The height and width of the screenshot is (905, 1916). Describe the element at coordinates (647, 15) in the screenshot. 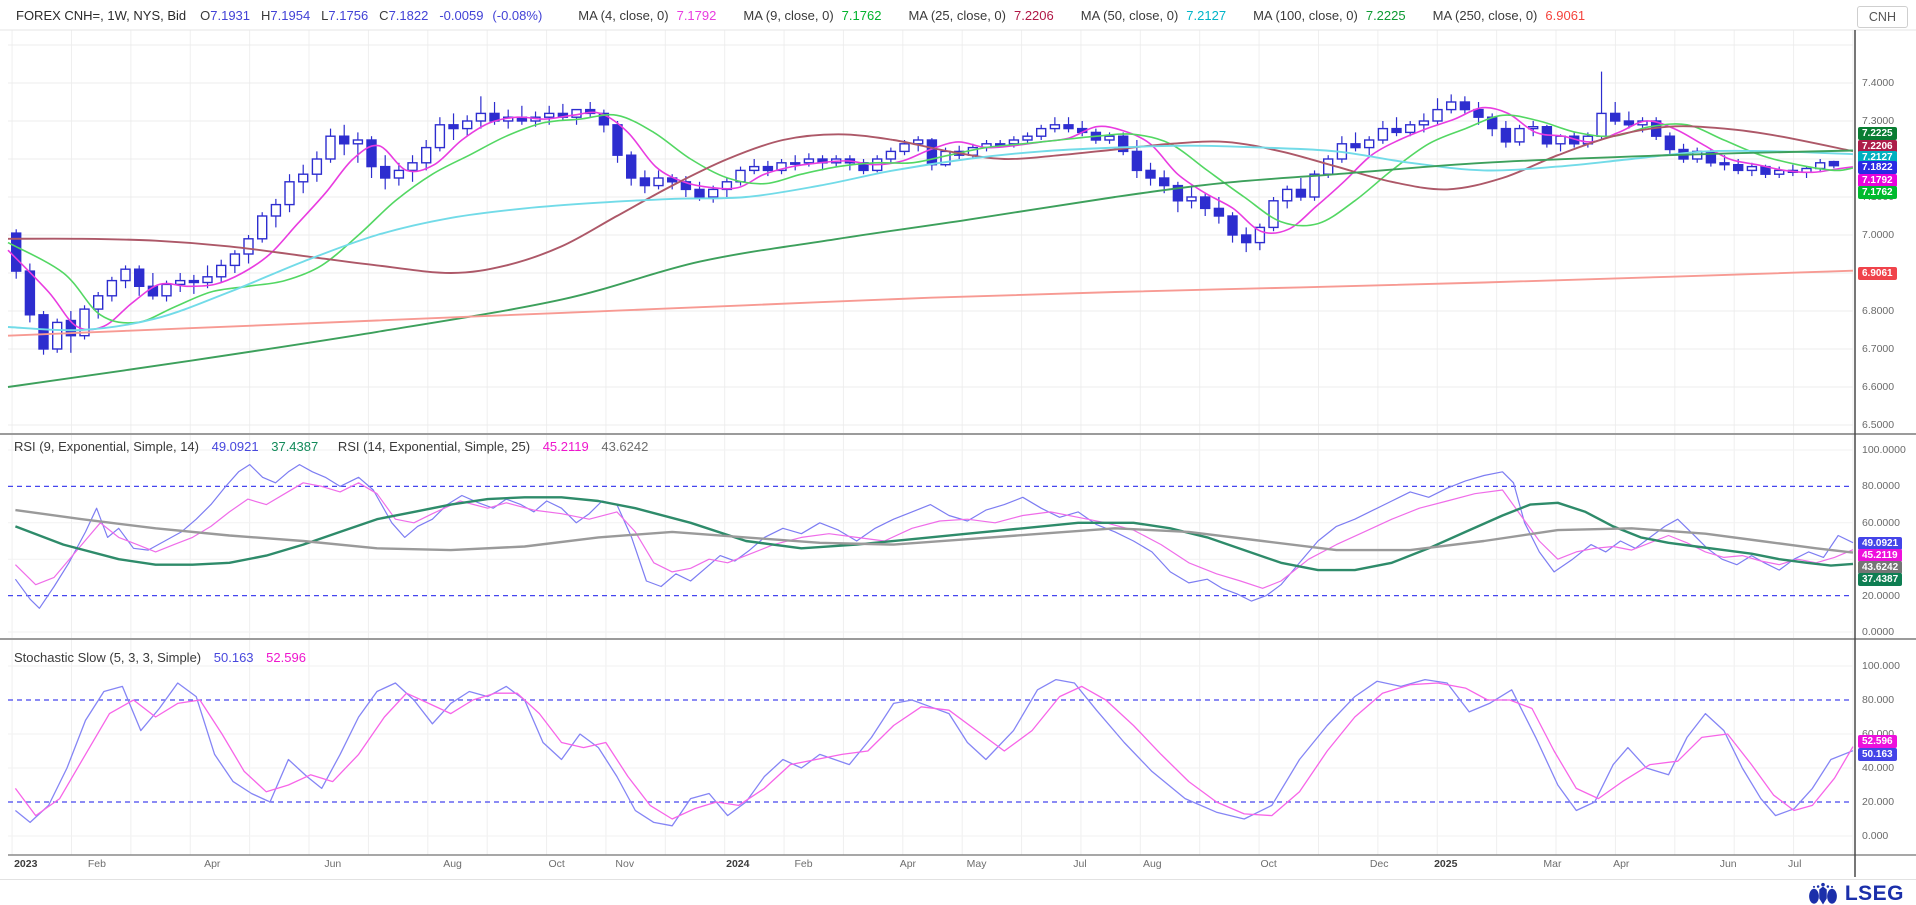

I see `legend-ma4: MA (4, close, 0) 7.1792` at that location.